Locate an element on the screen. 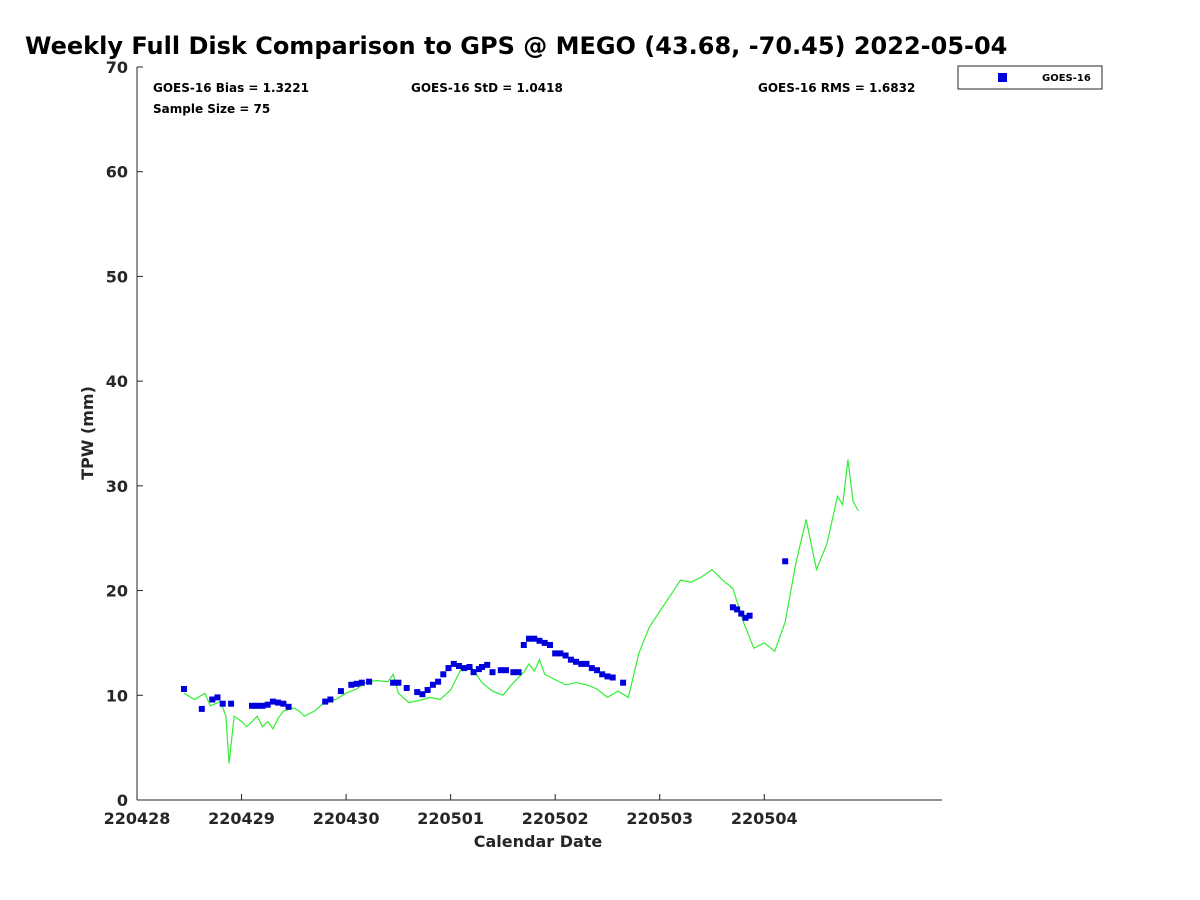 Image resolution: width=1200 pixels, height=900 pixels. y-tick-label: 70 is located at coordinates (117, 67).